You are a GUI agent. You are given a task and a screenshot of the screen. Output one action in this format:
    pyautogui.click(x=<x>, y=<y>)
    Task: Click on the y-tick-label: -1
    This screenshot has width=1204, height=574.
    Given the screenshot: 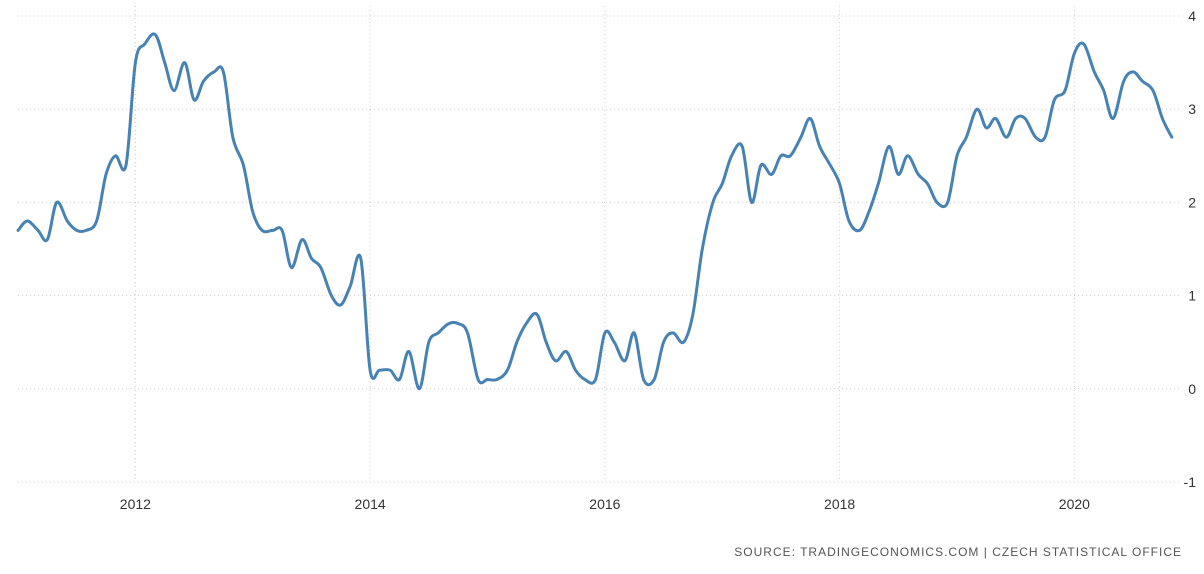 What is the action you would take?
    pyautogui.click(x=1190, y=482)
    